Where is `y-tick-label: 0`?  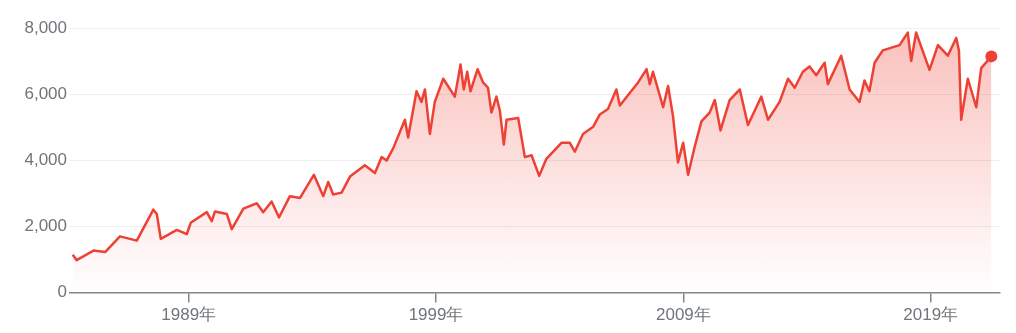 y-tick-label: 0 is located at coordinates (62, 292).